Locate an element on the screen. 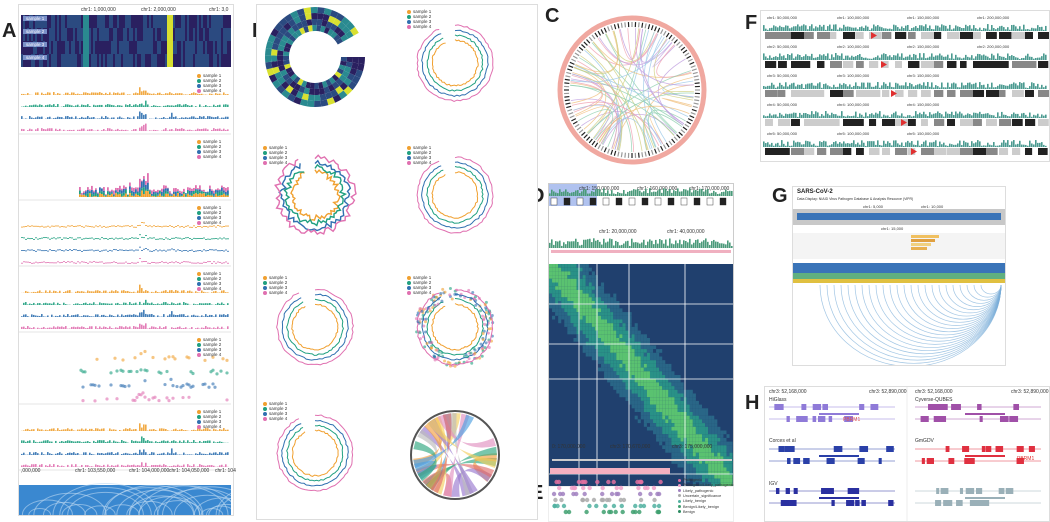 This screenshot has width=1050, height=522. arc is located at coordinates (100, 510).